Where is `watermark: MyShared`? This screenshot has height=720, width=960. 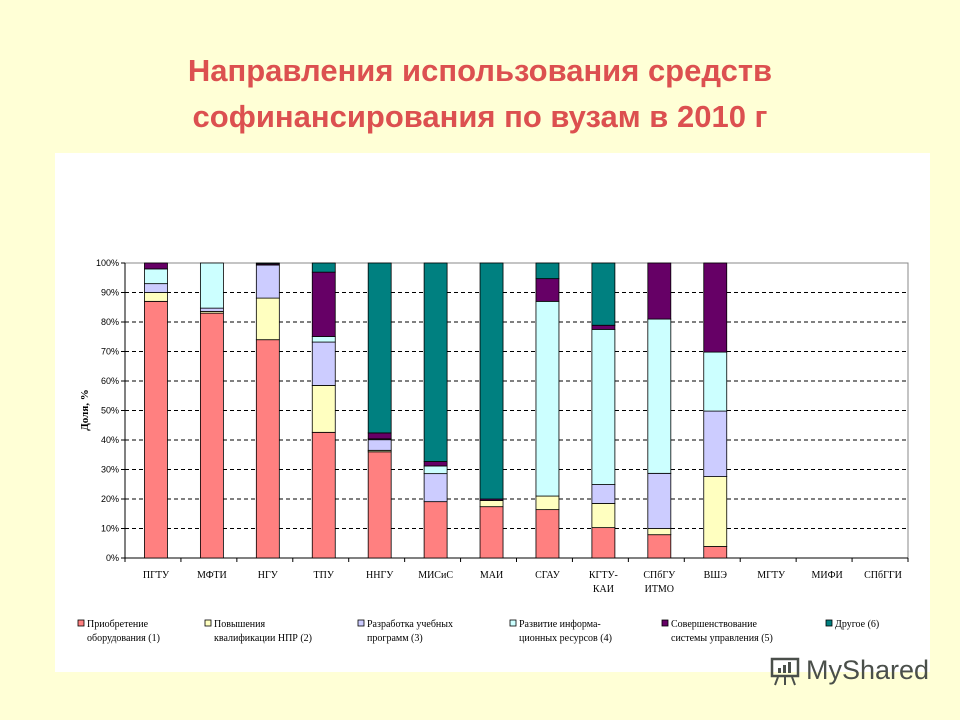 watermark: MyShared is located at coordinates (848, 670).